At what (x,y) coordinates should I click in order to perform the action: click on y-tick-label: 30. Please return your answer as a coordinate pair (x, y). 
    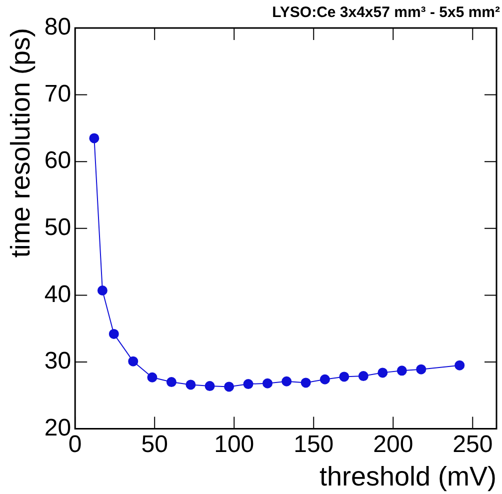
    Looking at the image, I should click on (58, 361).